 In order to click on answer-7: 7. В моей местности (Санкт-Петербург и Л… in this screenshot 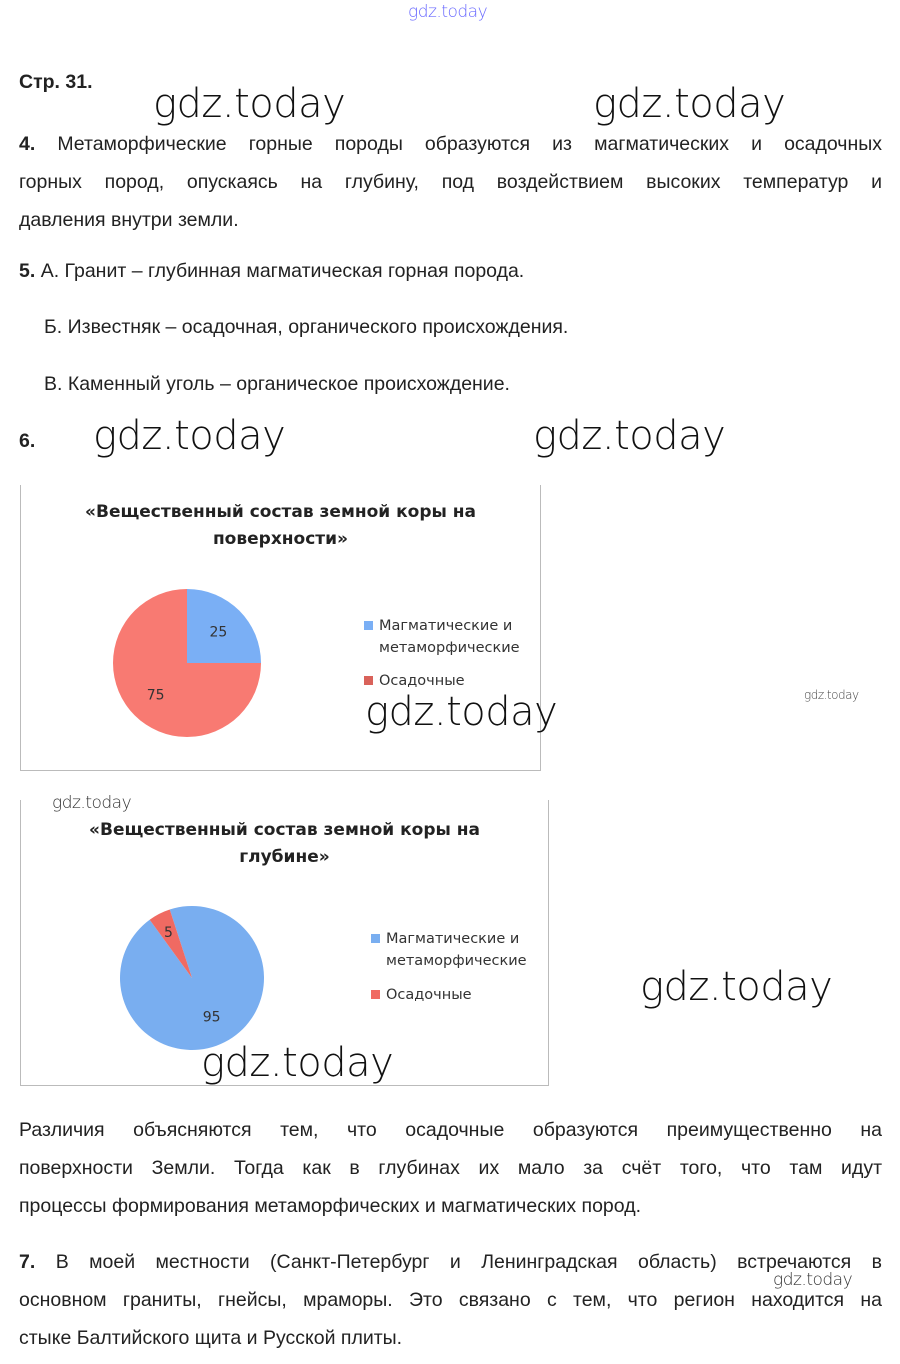, I will do `click(450, 1300)`.